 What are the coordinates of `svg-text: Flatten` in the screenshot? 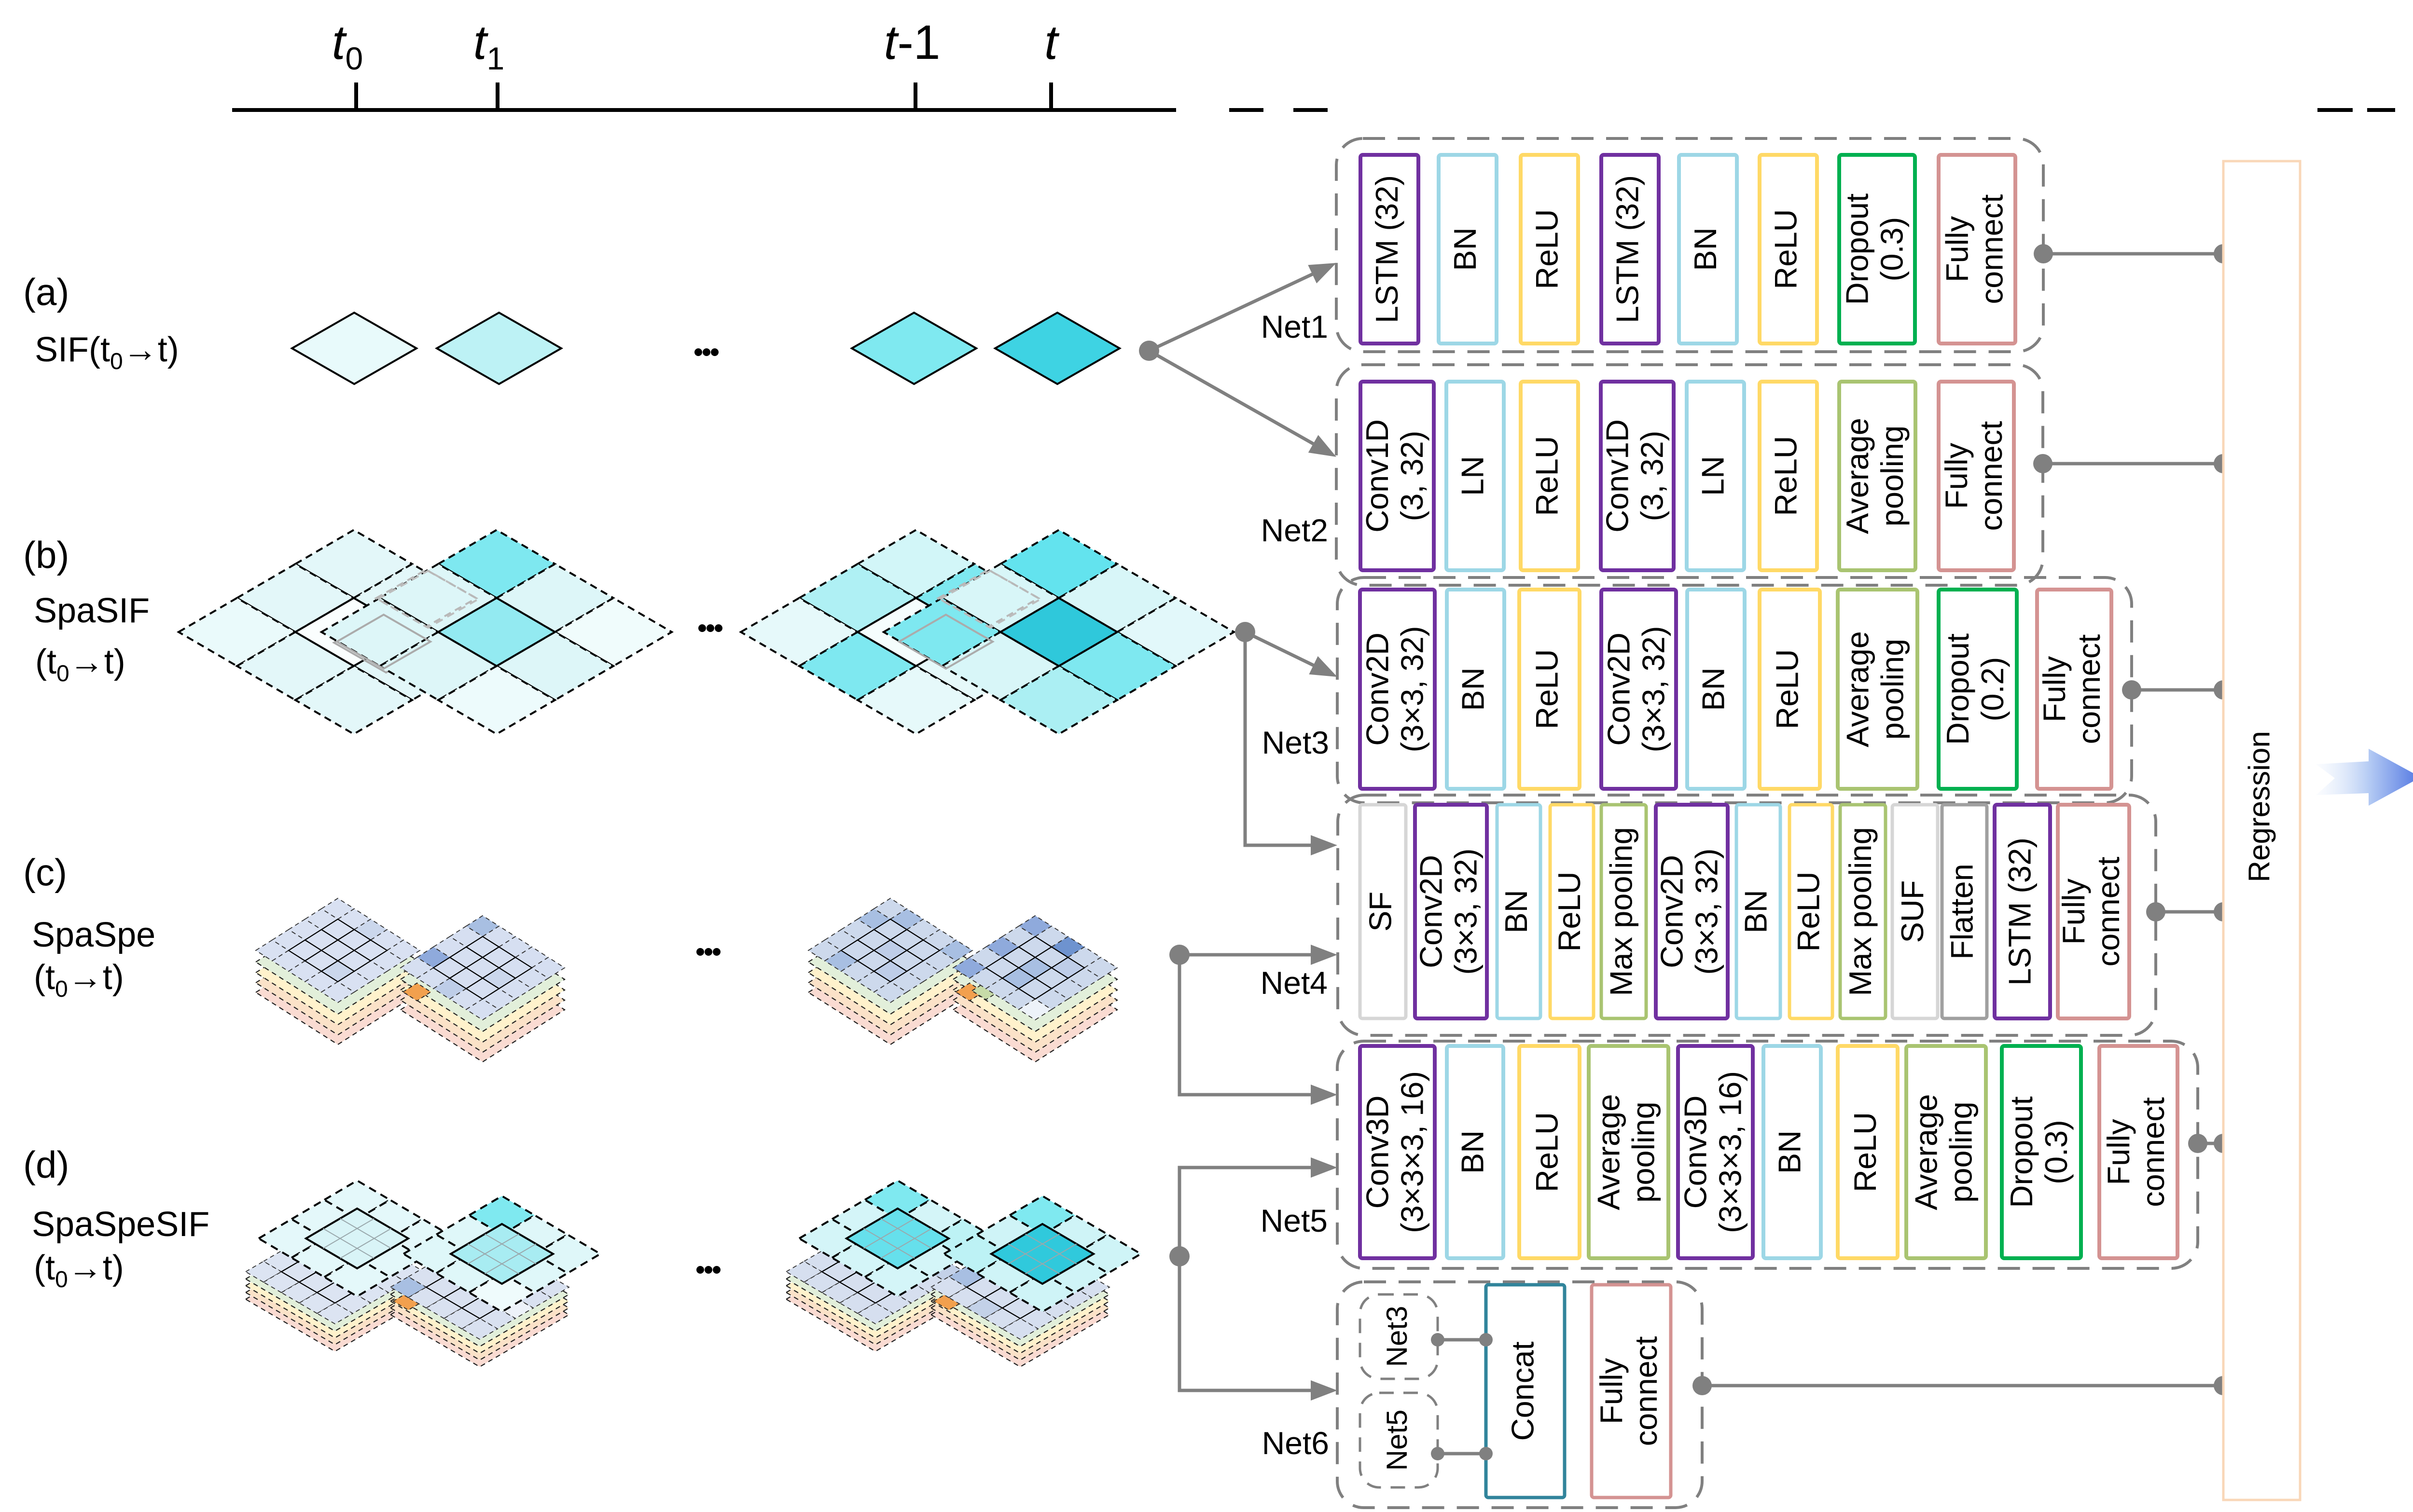 It's located at (1962, 912).